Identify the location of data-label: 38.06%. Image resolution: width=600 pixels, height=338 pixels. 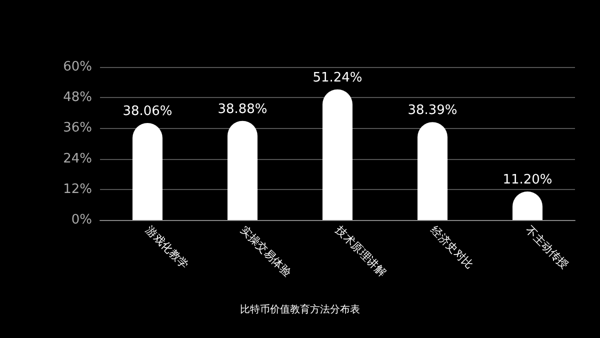
(147, 111).